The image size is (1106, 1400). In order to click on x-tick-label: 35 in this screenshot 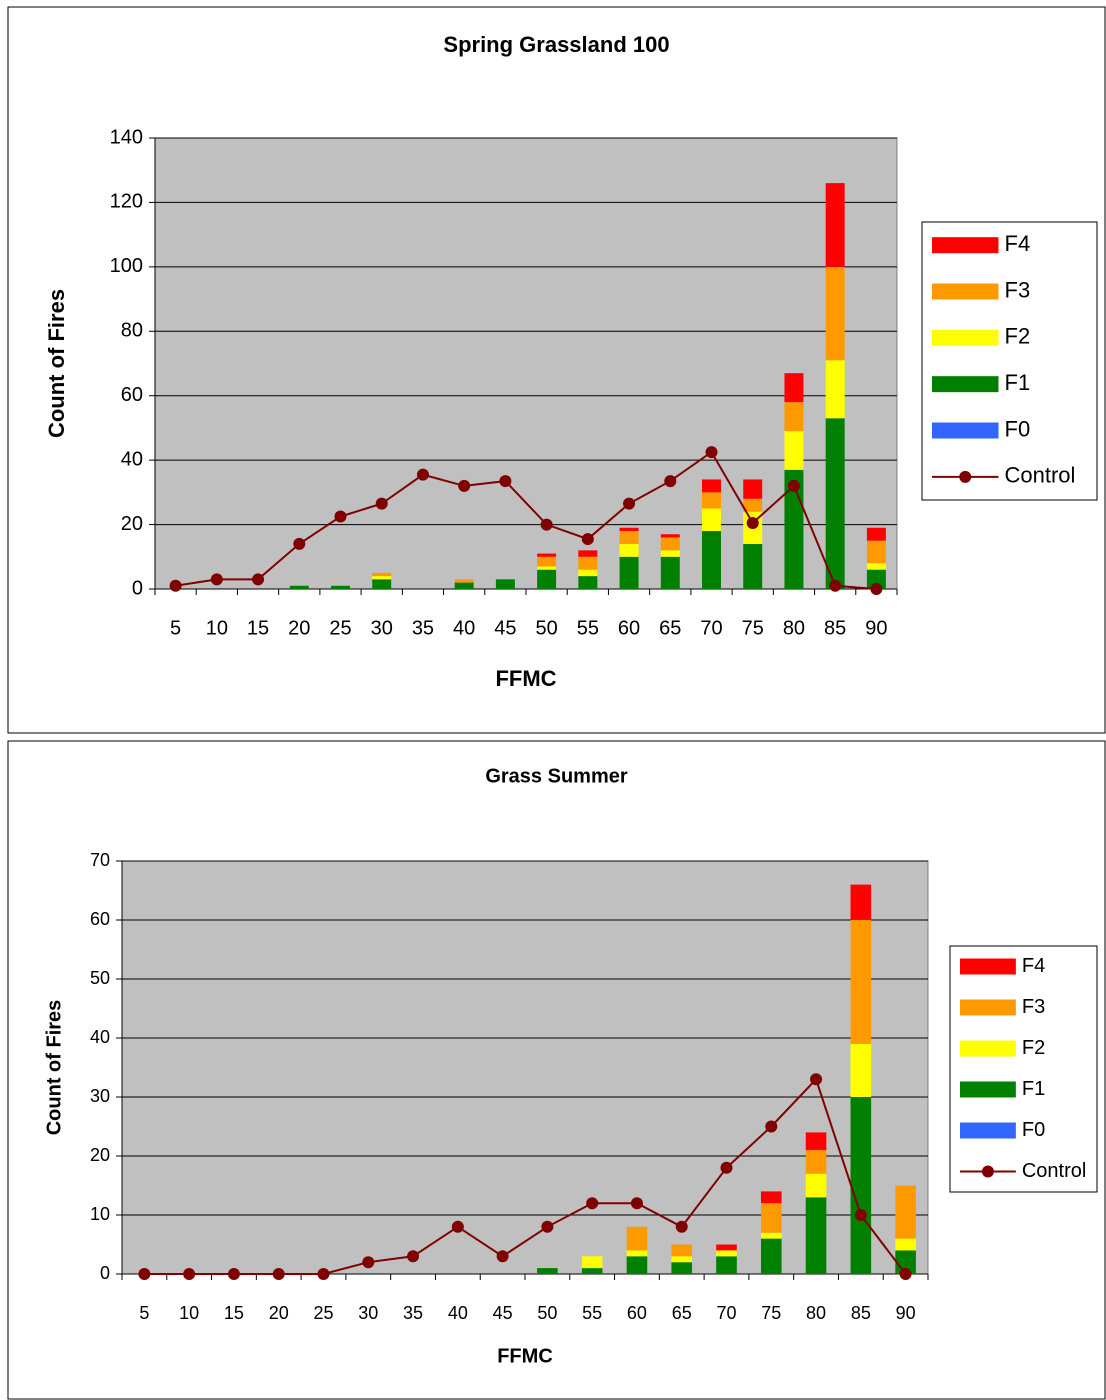, I will do `click(413, 1313)`.